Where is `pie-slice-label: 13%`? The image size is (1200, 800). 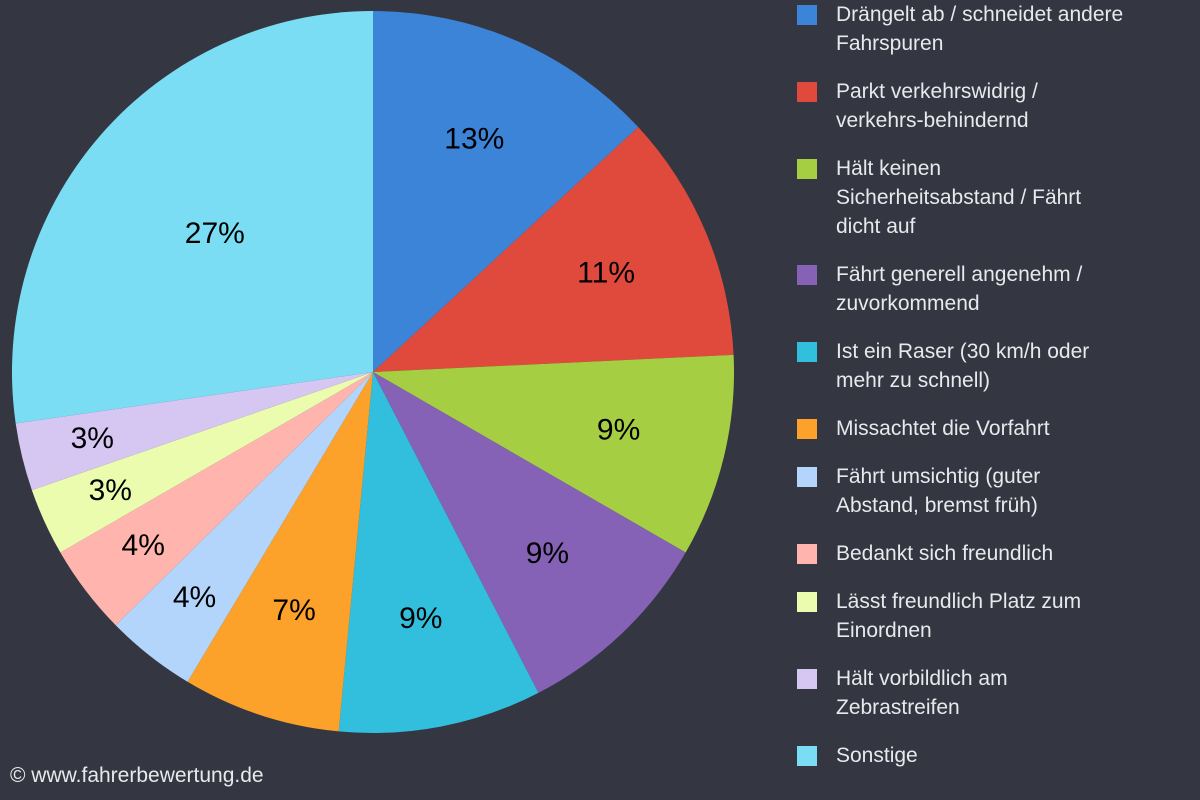 pie-slice-label: 13% is located at coordinates (474, 138).